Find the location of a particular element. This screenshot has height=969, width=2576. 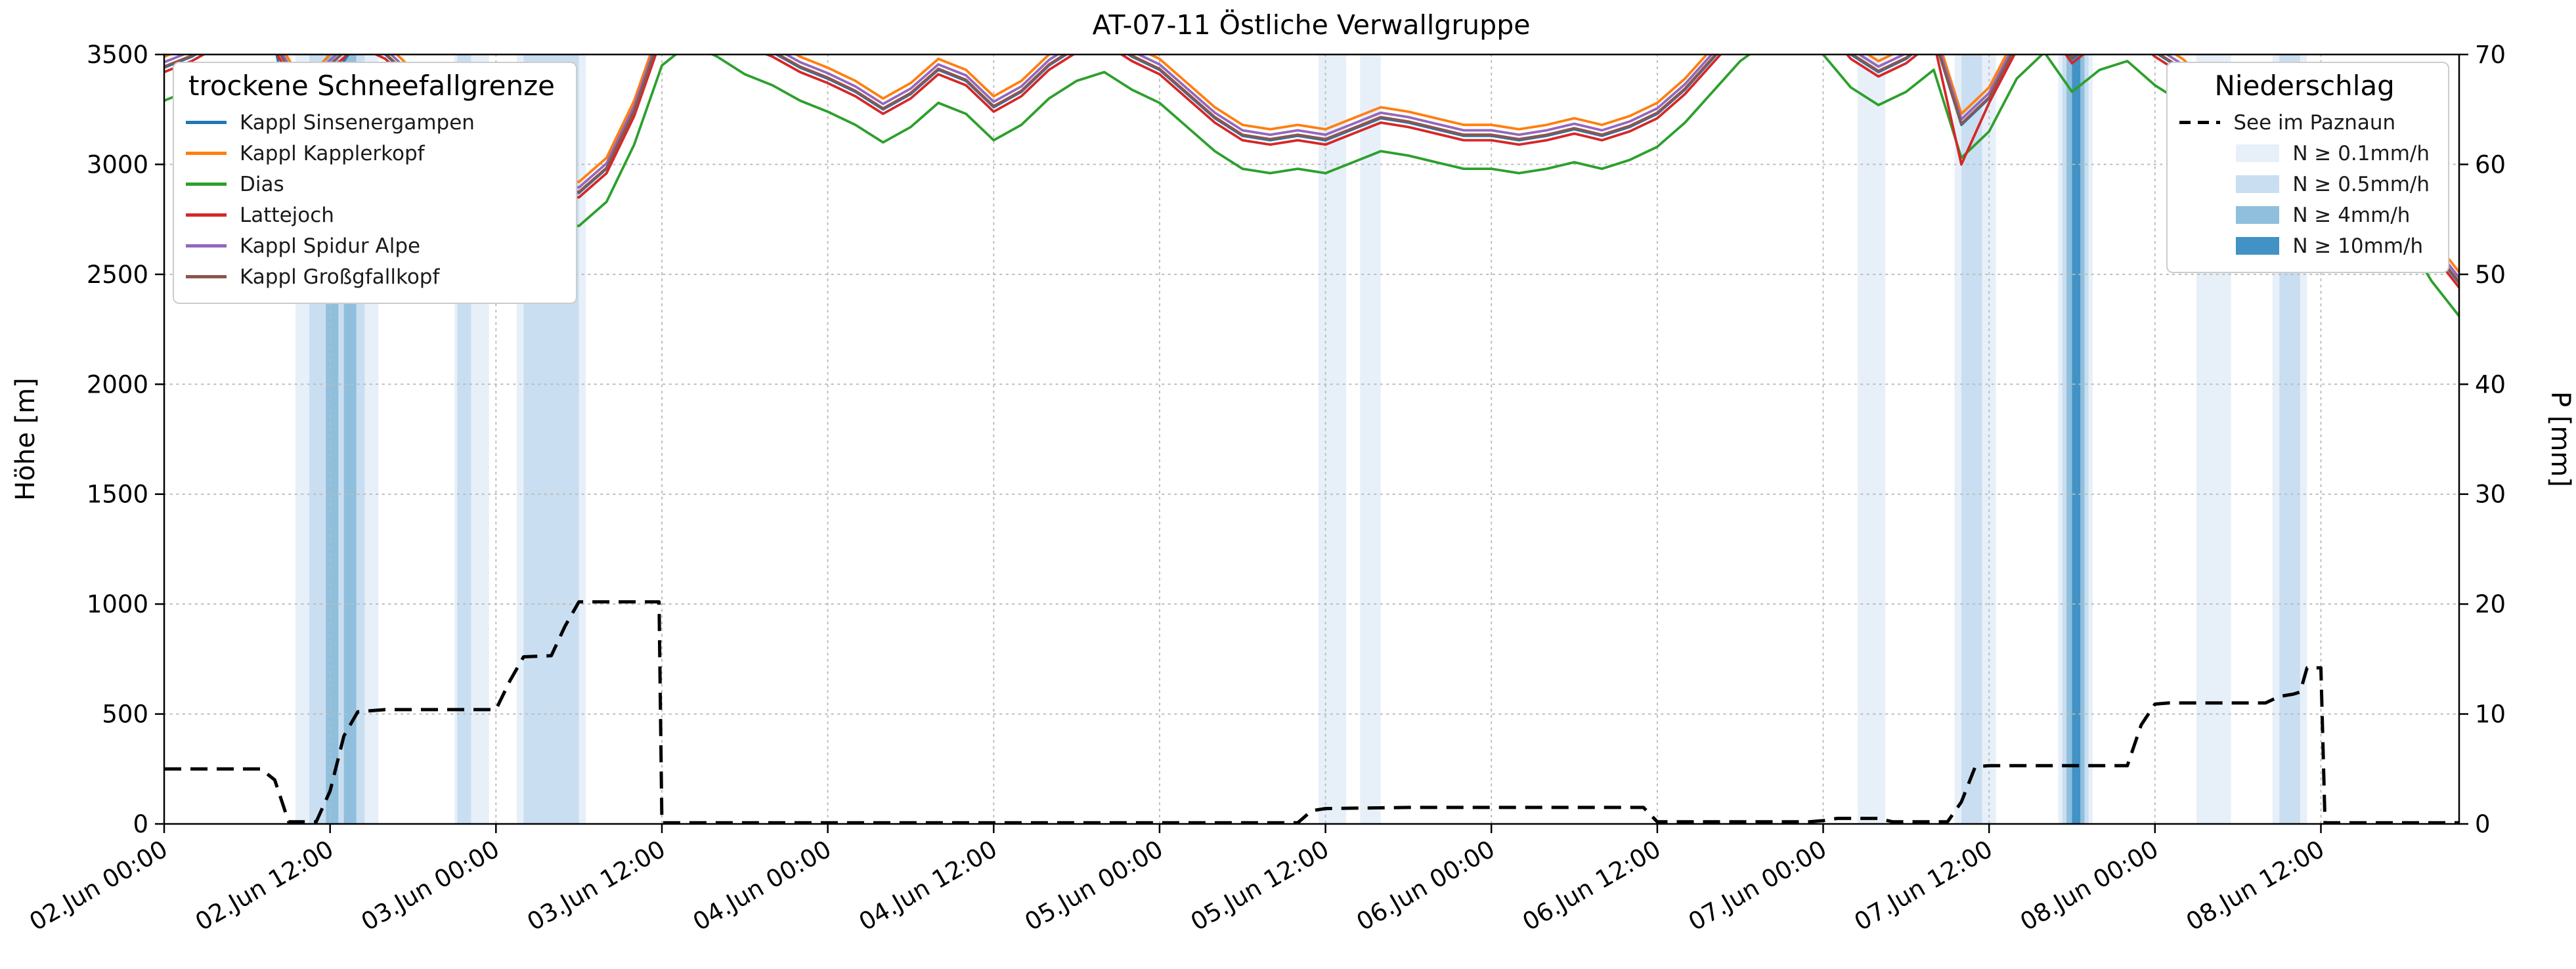

legend-entry: N ≥ 10mm/h is located at coordinates (2304, 245).